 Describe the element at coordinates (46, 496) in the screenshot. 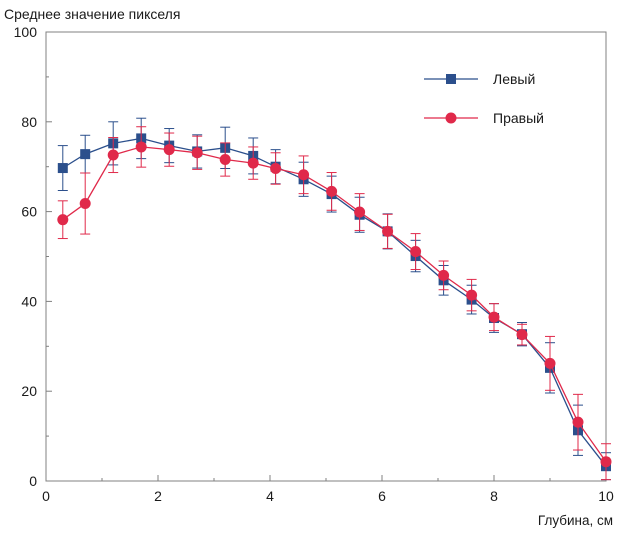

I see `x-tick-label: 0` at that location.